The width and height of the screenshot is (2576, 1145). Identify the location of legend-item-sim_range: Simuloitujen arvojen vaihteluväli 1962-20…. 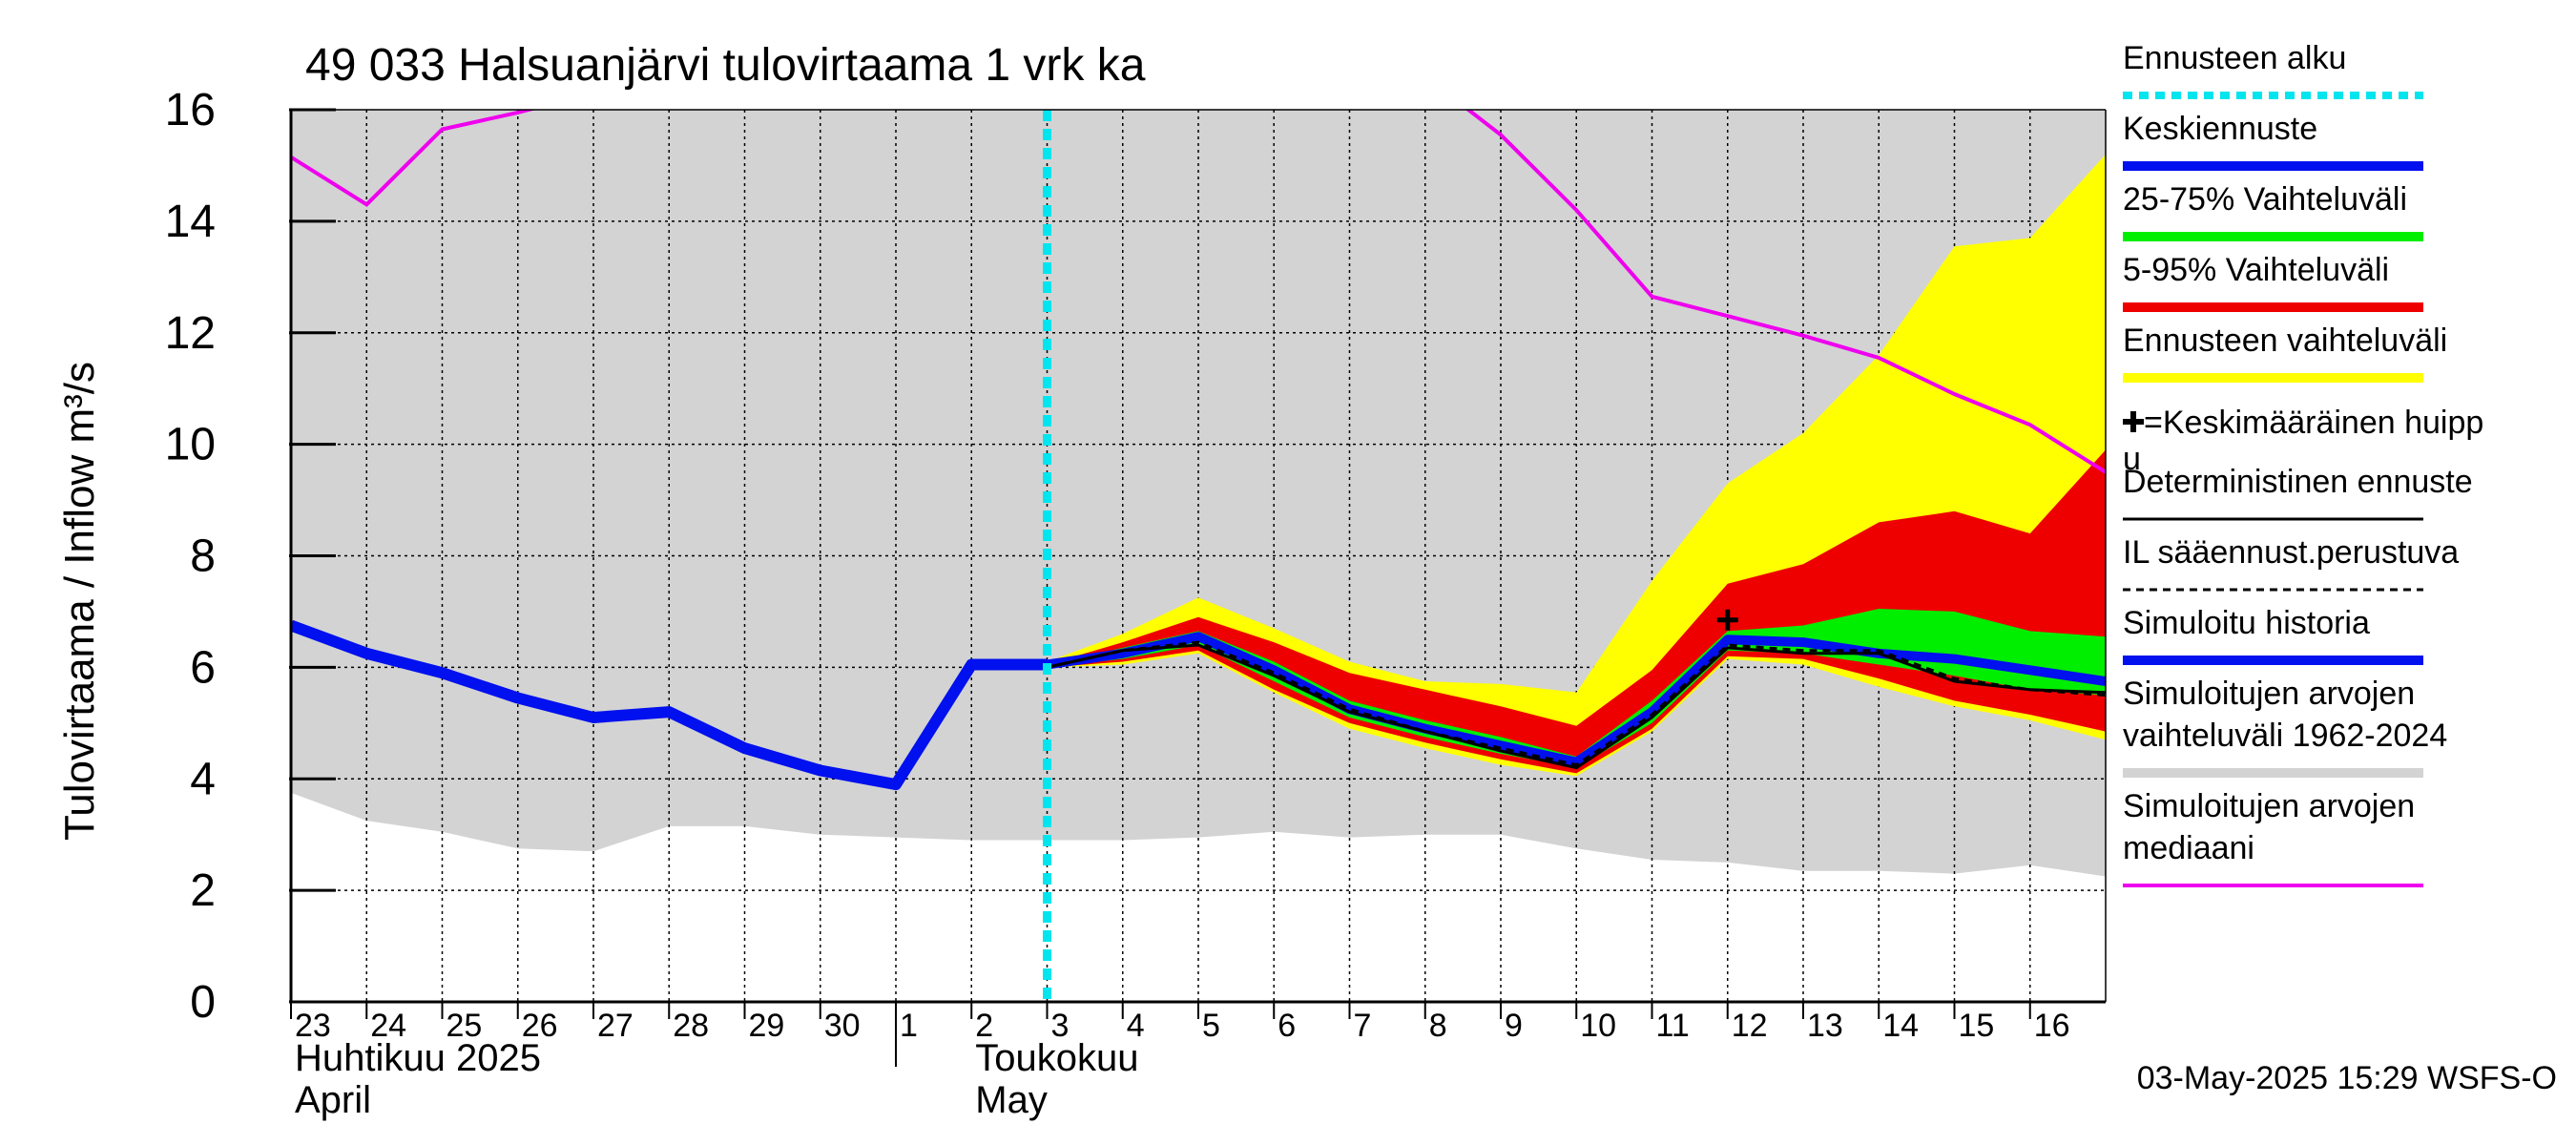
(2285, 727).